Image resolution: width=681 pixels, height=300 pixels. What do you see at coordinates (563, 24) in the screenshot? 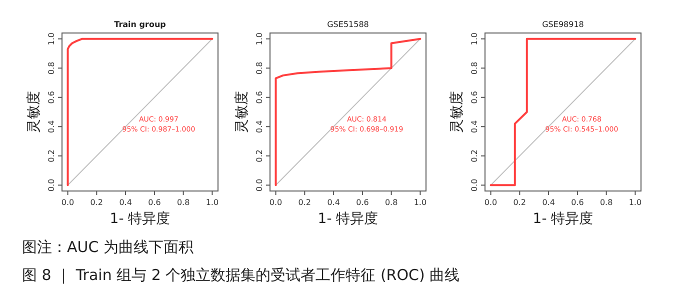
I see `chart-title: GSE98918` at bounding box center [563, 24].